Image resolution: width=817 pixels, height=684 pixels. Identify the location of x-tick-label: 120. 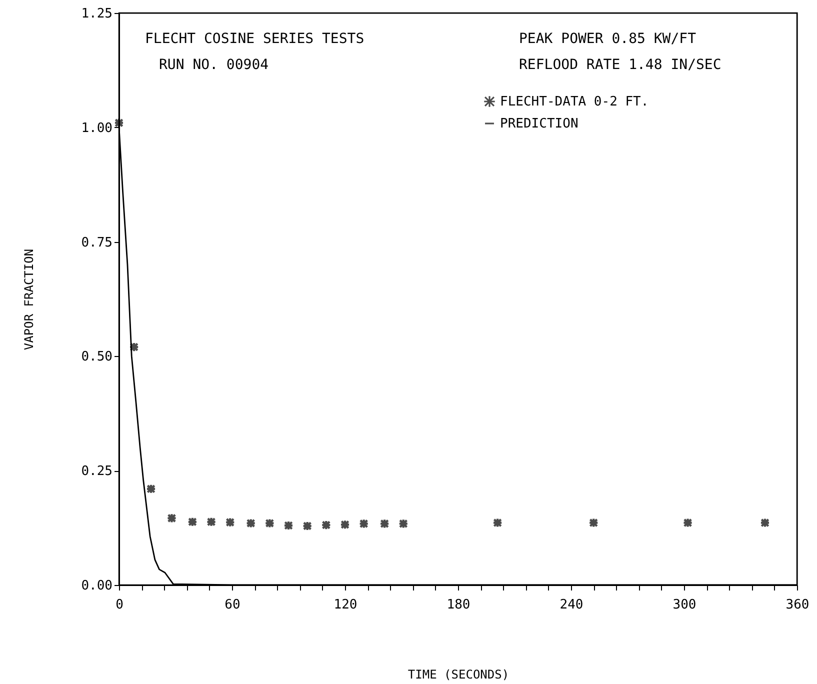
(346, 605).